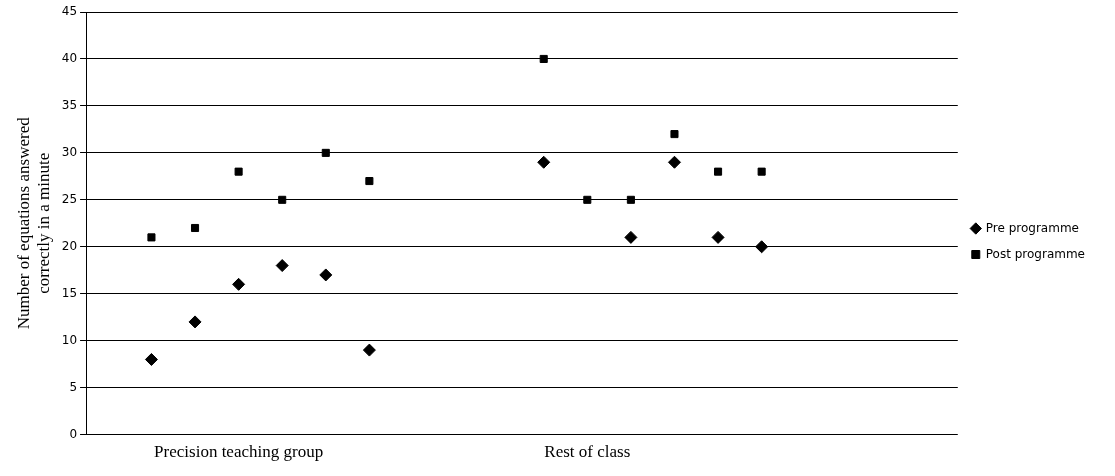  I want to click on legend-label: Pre programme, so click(1032, 227).